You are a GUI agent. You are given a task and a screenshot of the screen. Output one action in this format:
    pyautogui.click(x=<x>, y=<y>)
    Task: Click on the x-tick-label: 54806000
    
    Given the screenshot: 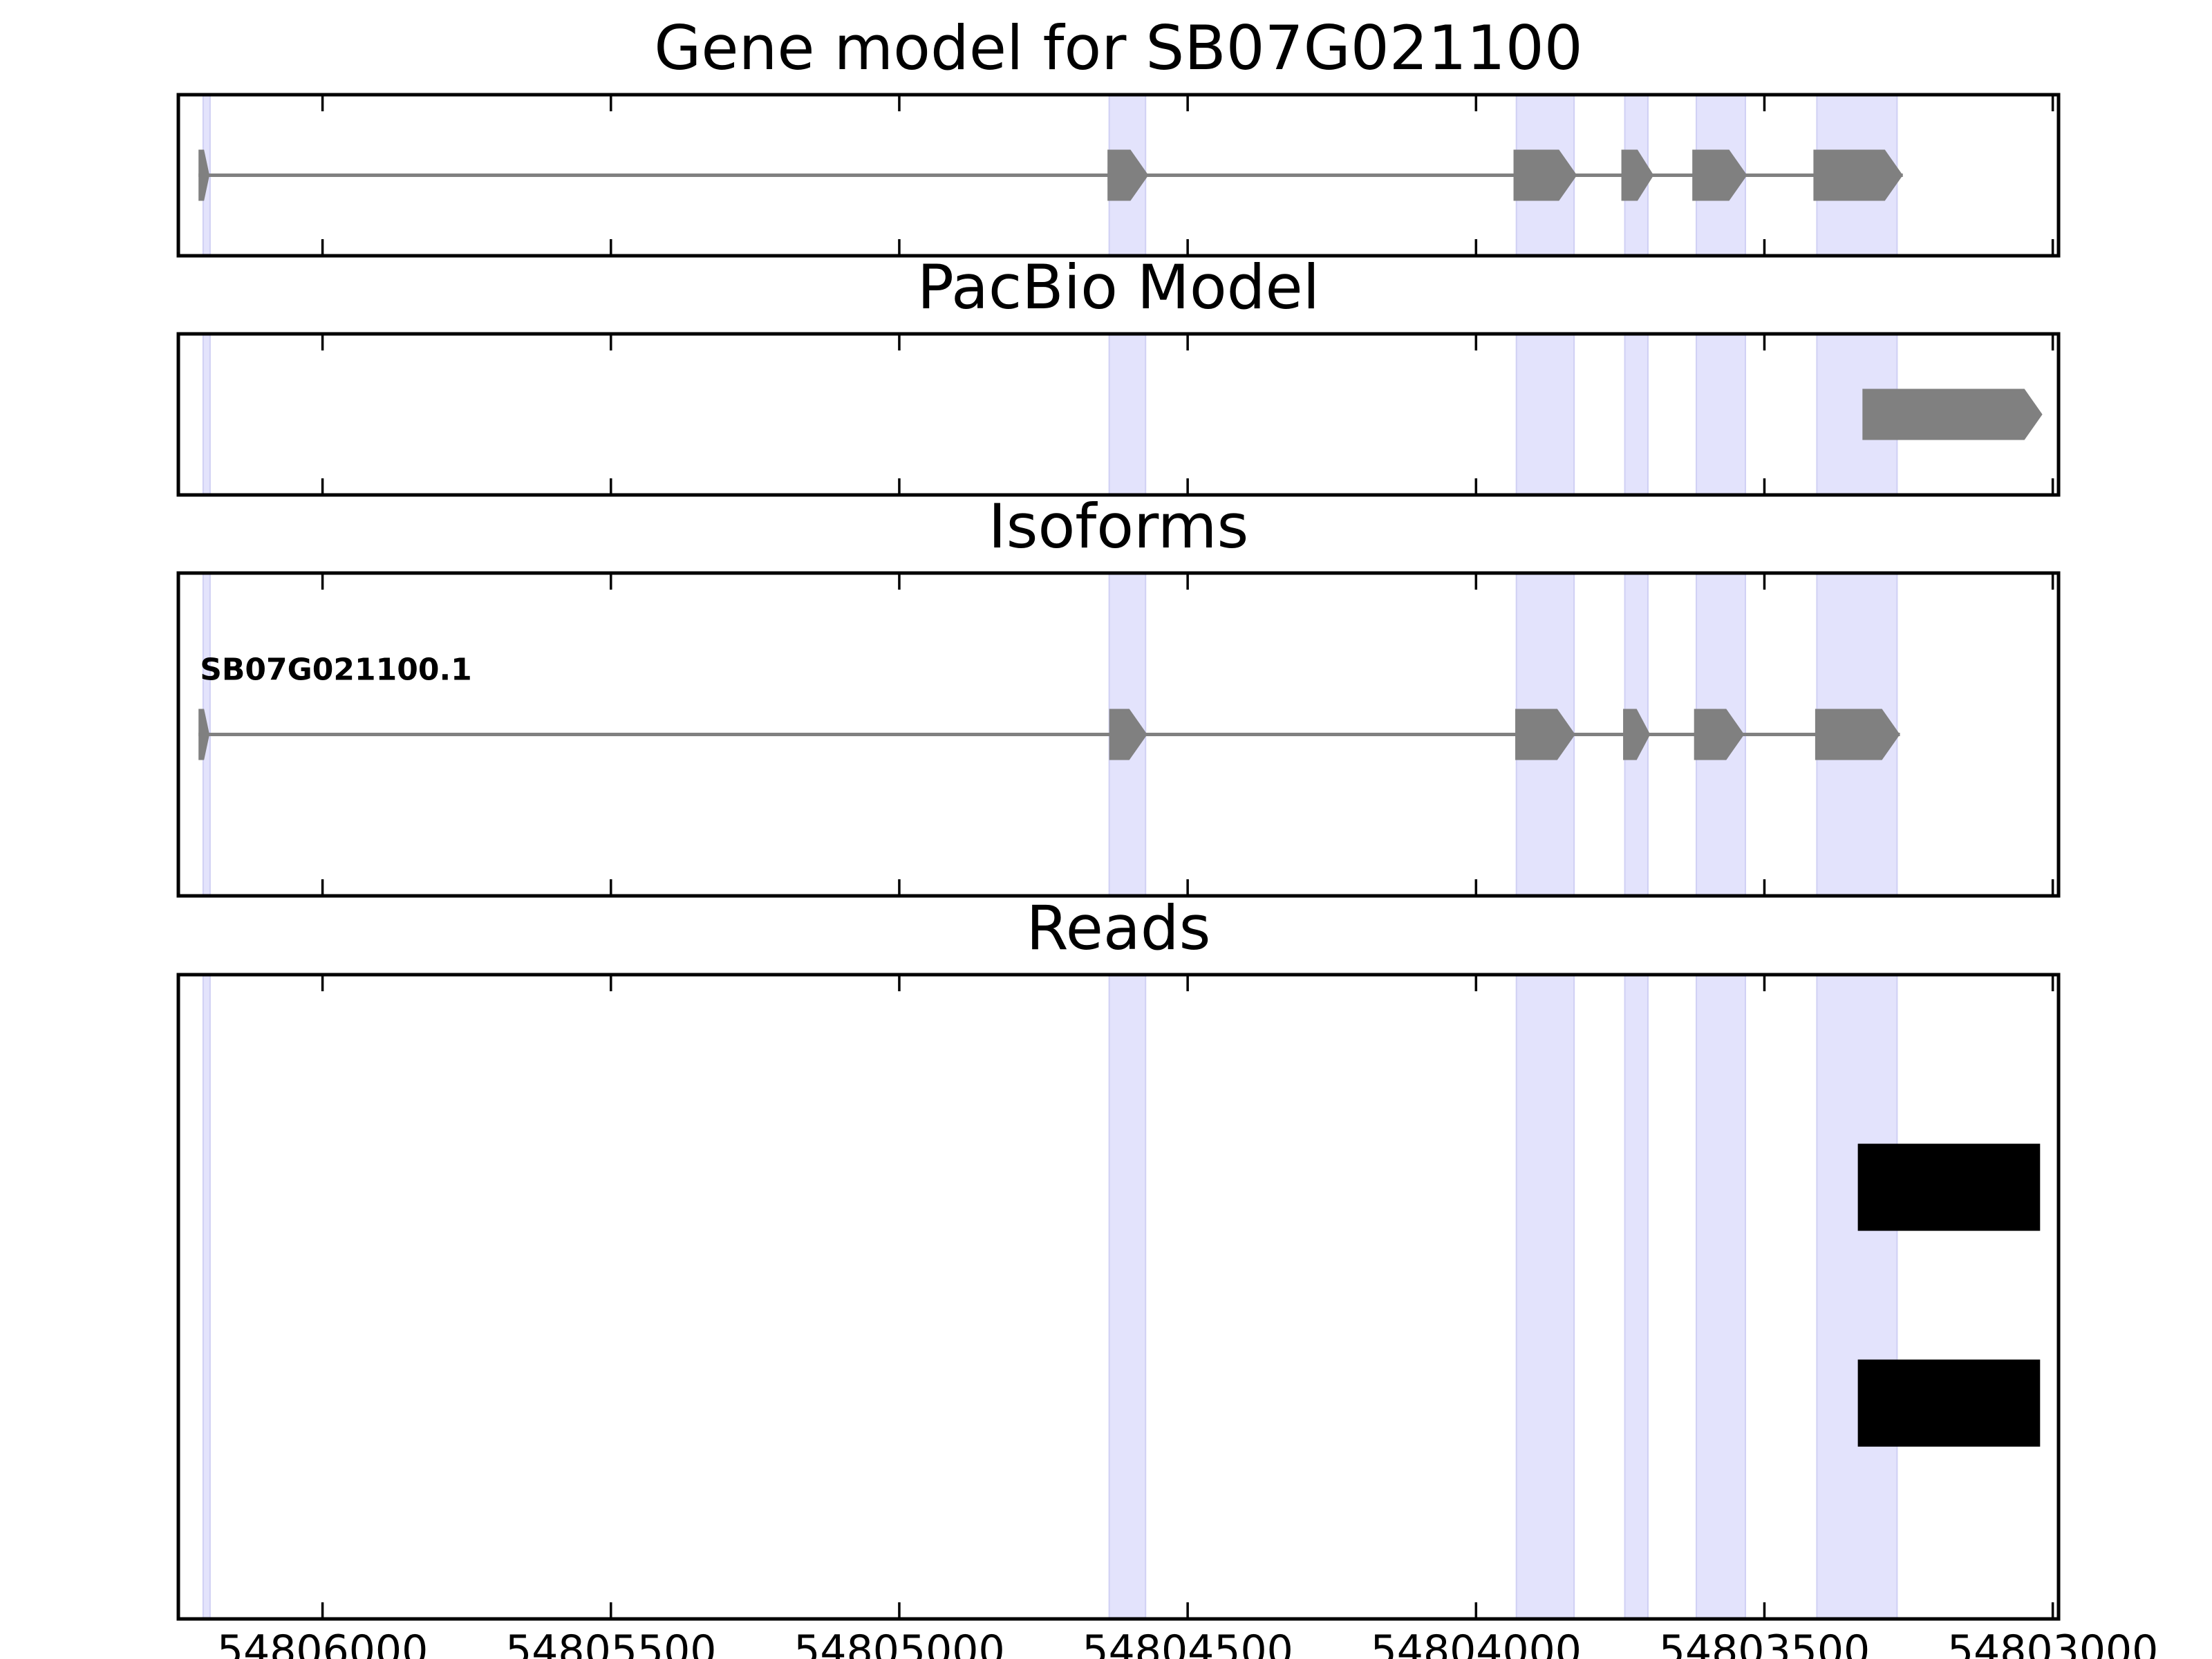 What is the action you would take?
    pyautogui.click(x=322, y=1643)
    